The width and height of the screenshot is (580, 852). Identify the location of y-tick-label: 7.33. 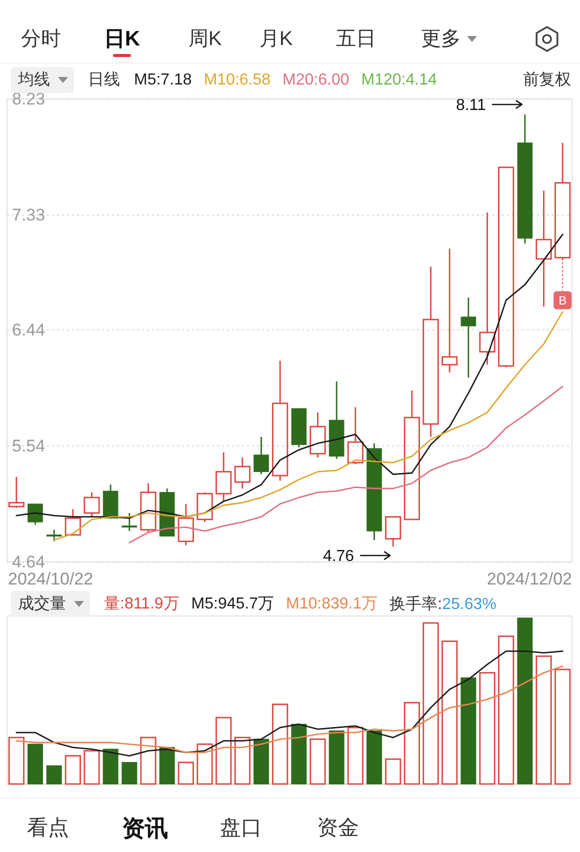
(29, 215).